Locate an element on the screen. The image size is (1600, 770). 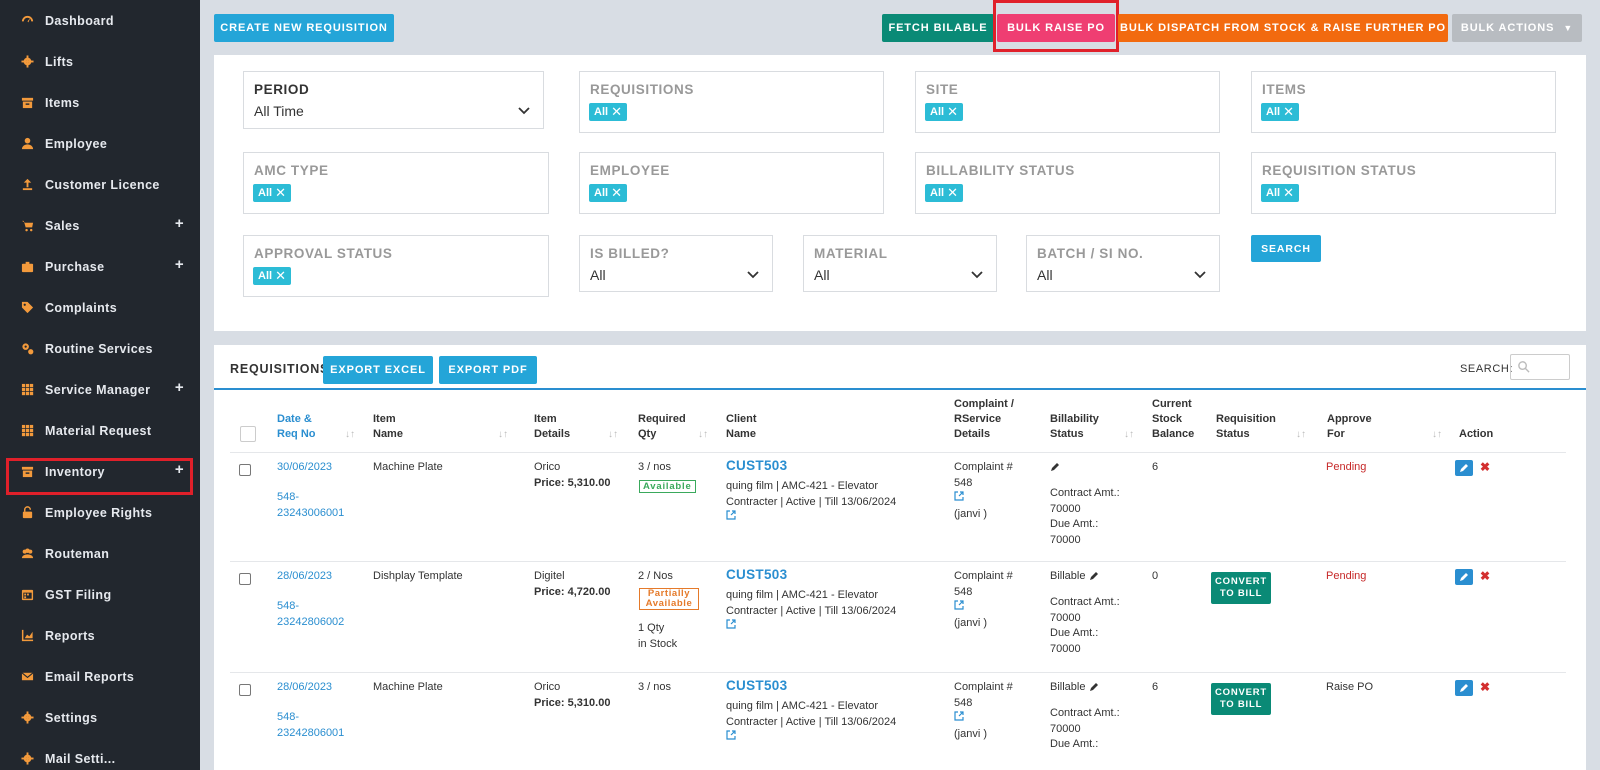
header-stock-balance: Current Stock Balance is located at coordinates (1173, 419).